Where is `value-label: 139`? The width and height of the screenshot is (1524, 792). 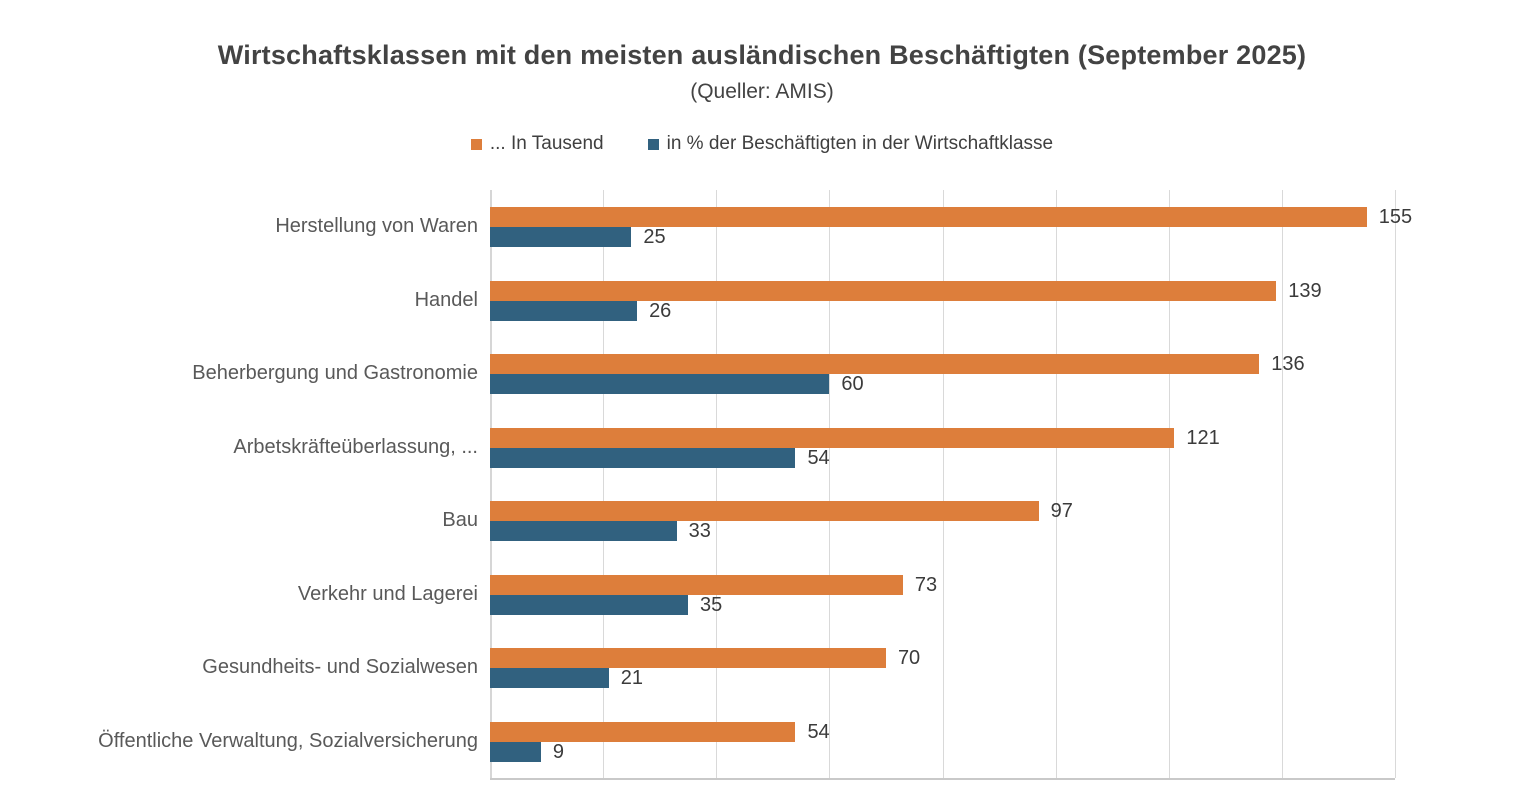
value-label: 139 is located at coordinates (1305, 290).